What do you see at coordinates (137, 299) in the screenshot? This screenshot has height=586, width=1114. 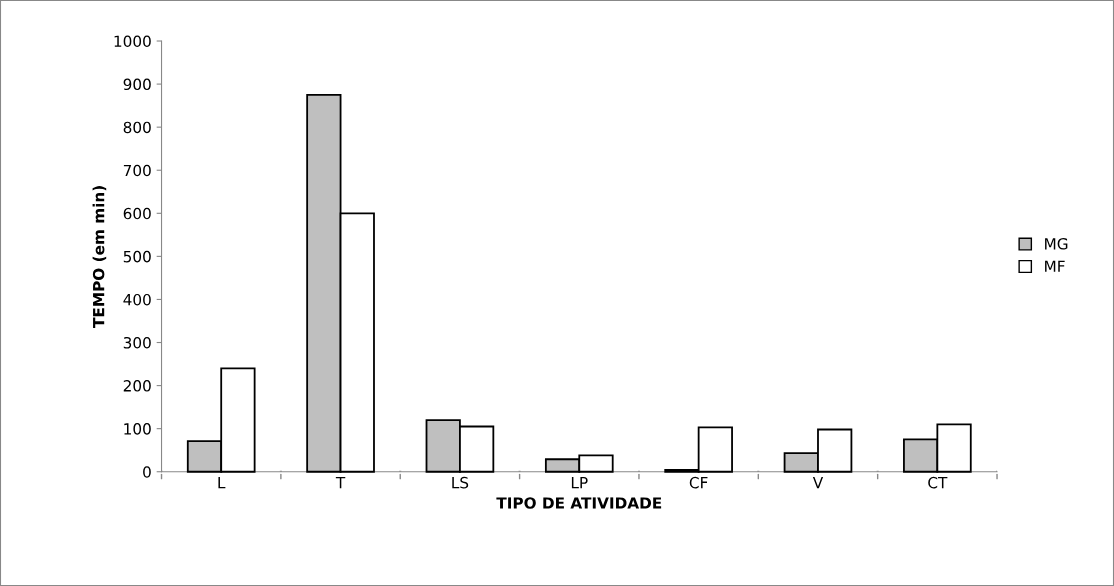 I see `y-tick-label: 400` at bounding box center [137, 299].